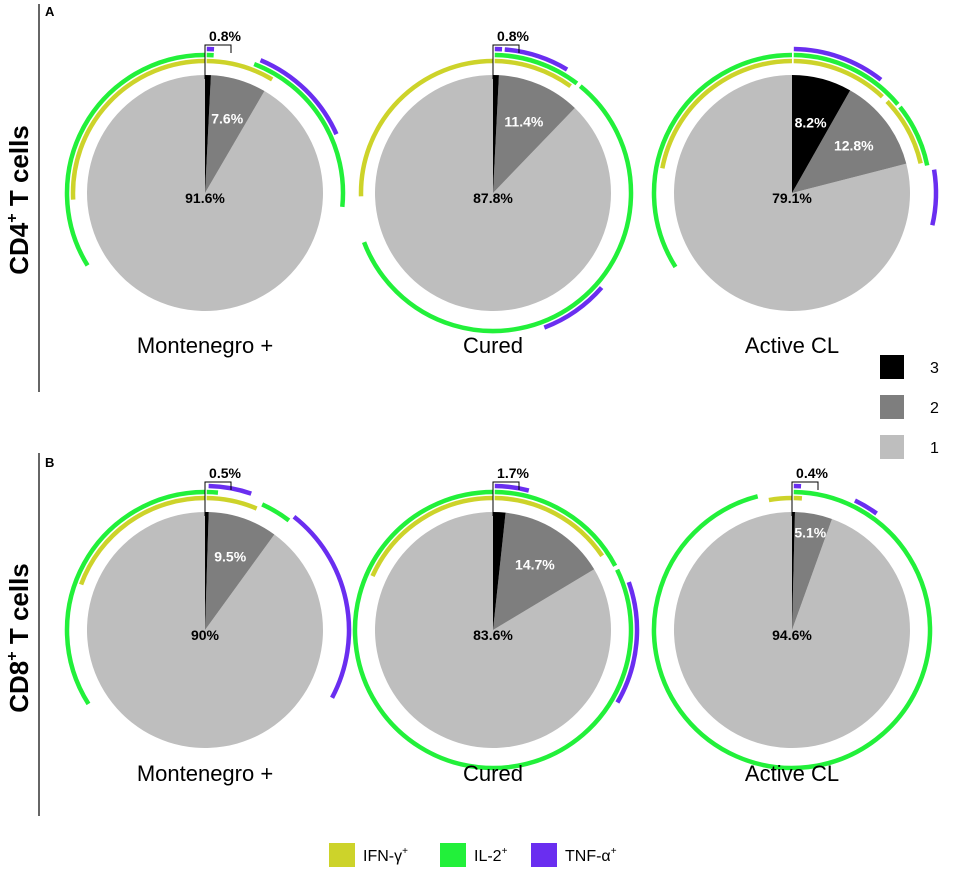  I want to click on pie-a-active-cl: 79.1% 12.8% 8.2% Active CL, so click(795, 202).